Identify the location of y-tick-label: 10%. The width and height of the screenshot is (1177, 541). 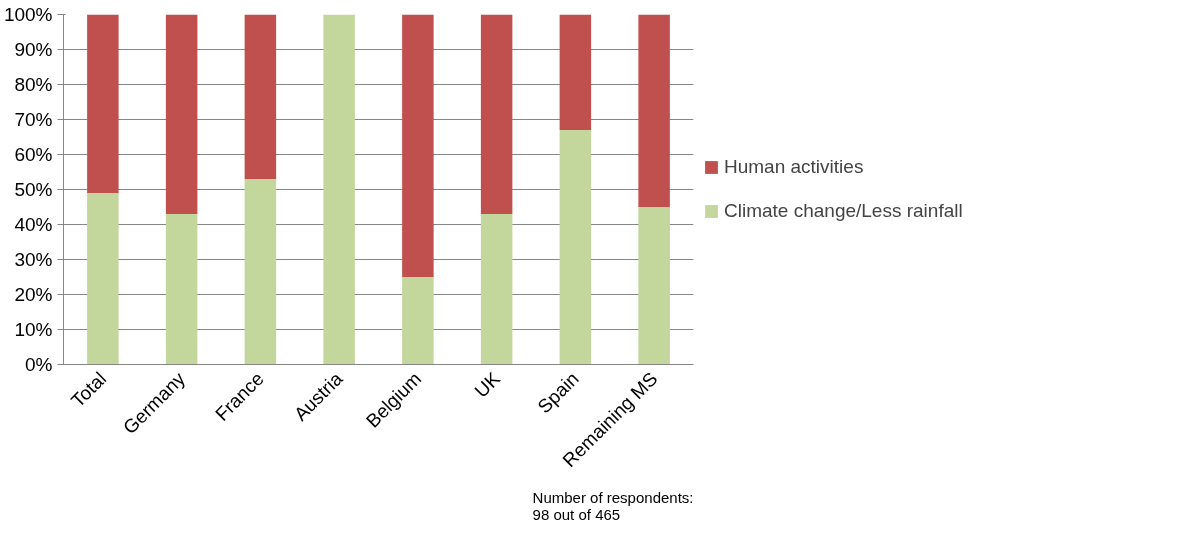
(33, 329).